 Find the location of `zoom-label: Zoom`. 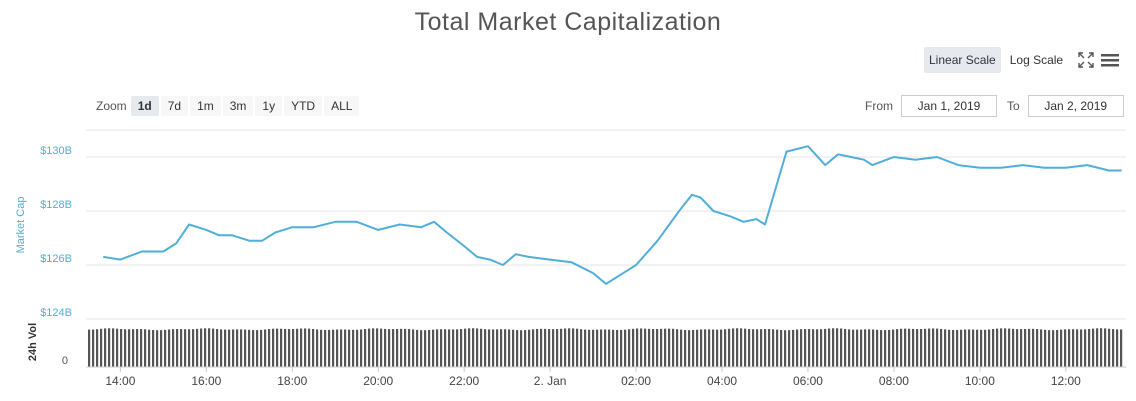

zoom-label: Zoom is located at coordinates (111, 106).